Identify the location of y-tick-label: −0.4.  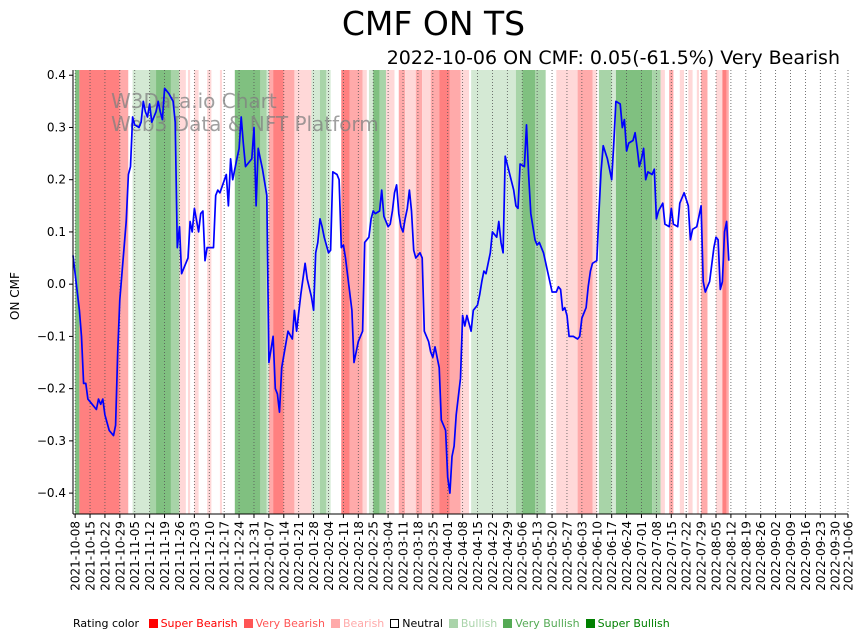
(51, 493).